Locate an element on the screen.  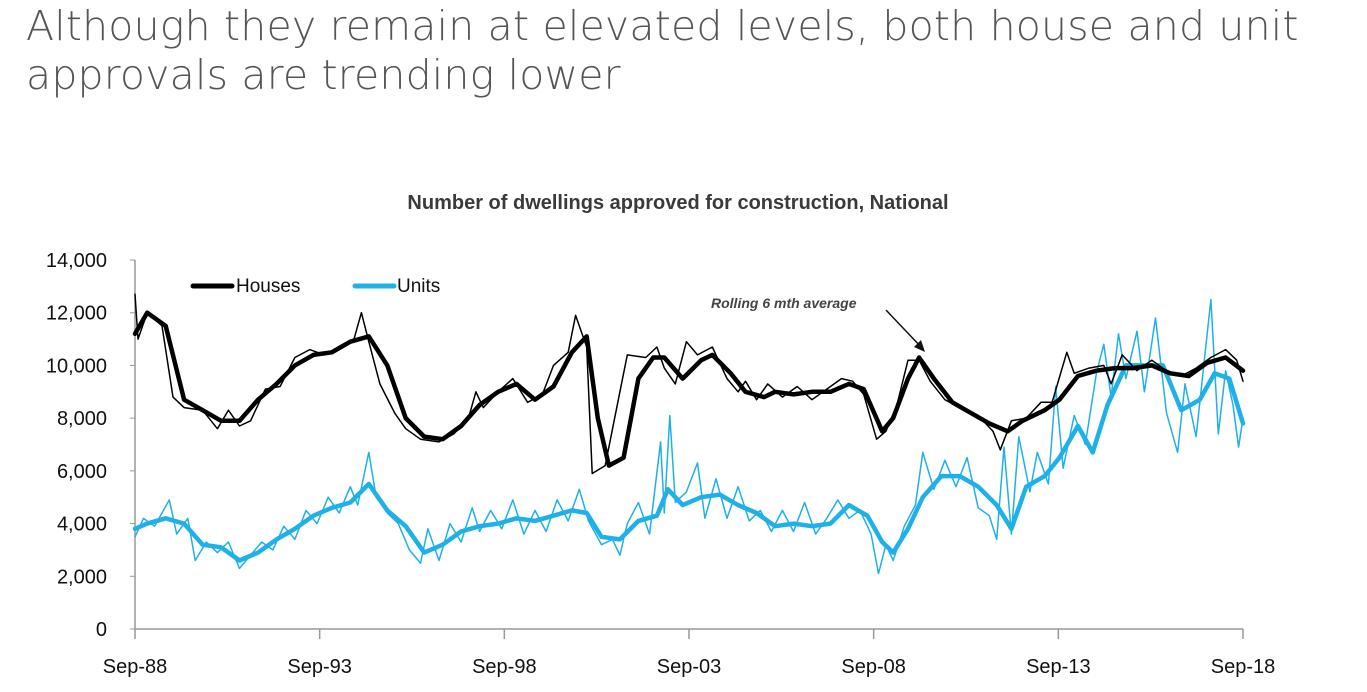
legend: Houses Units is located at coordinates (315, 286).